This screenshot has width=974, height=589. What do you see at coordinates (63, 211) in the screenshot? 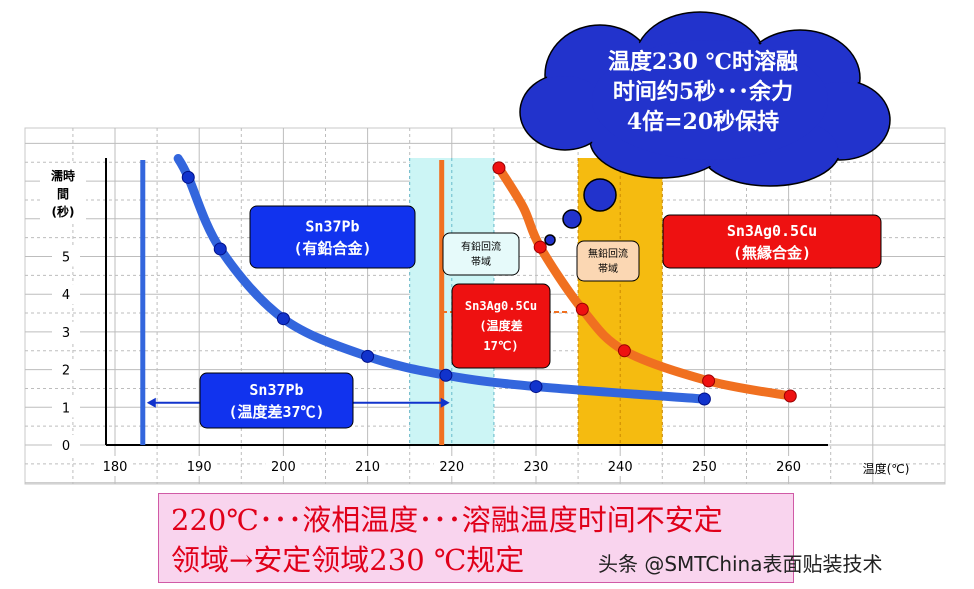
I see `y-axis-label: (秒)` at bounding box center [63, 211].